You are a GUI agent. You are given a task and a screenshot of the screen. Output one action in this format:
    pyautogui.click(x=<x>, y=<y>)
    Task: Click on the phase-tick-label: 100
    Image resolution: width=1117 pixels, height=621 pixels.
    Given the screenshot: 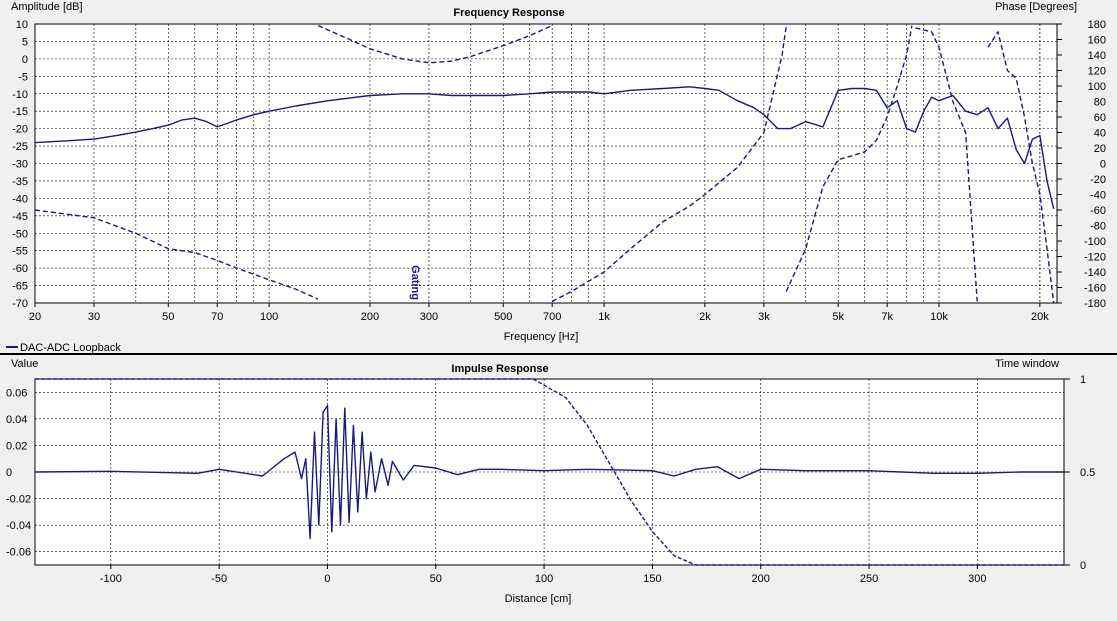 What is the action you would take?
    pyautogui.click(x=1097, y=87)
    